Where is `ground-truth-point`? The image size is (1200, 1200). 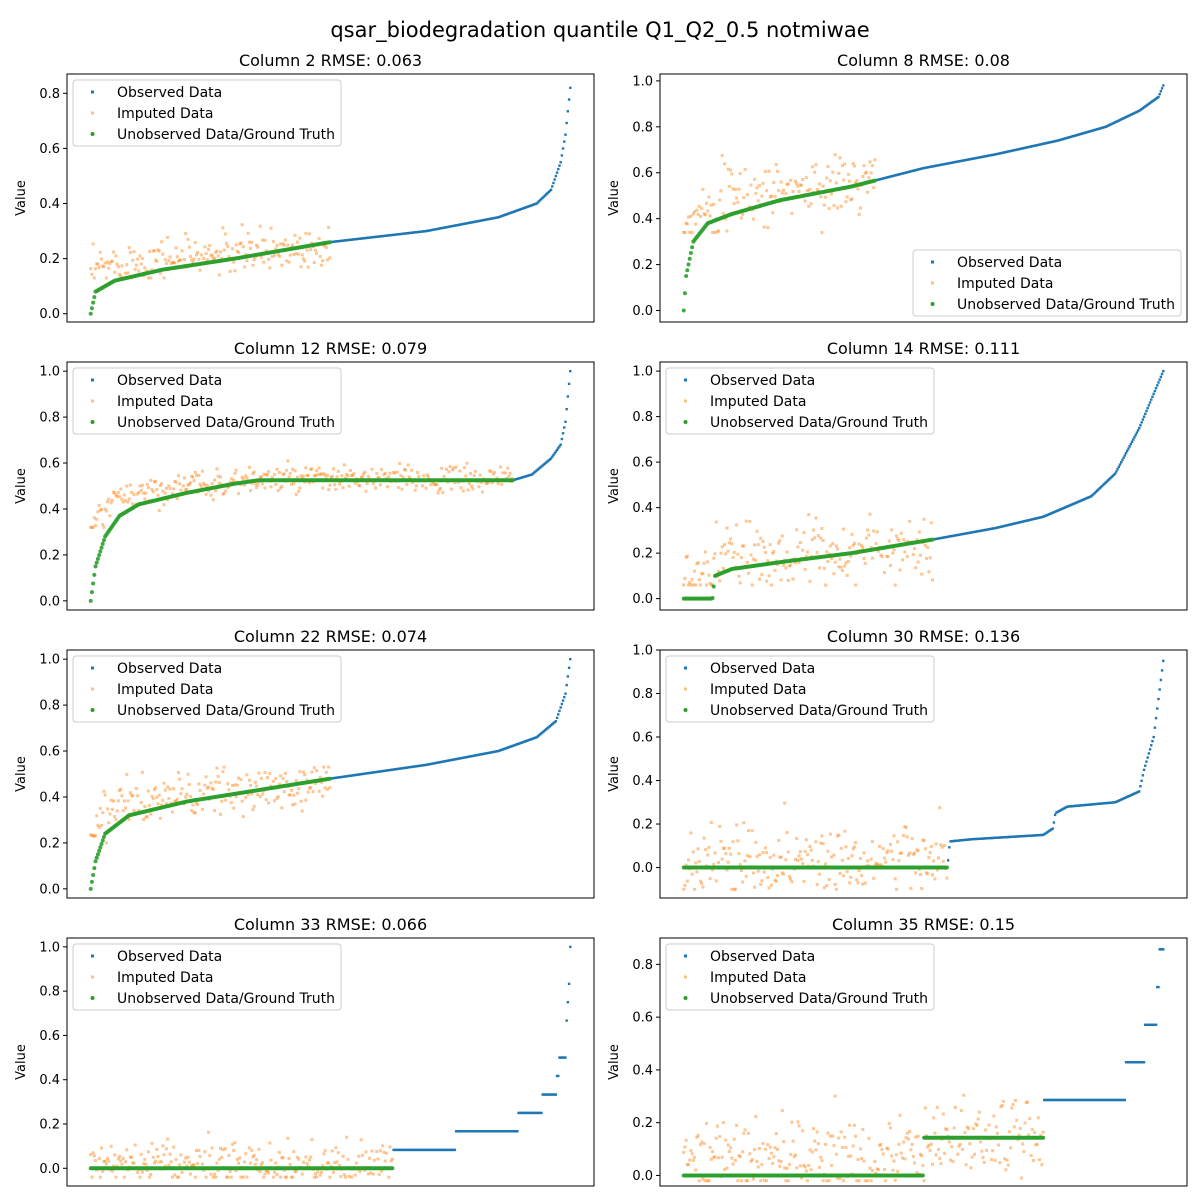 ground-truth-point is located at coordinates (94, 868).